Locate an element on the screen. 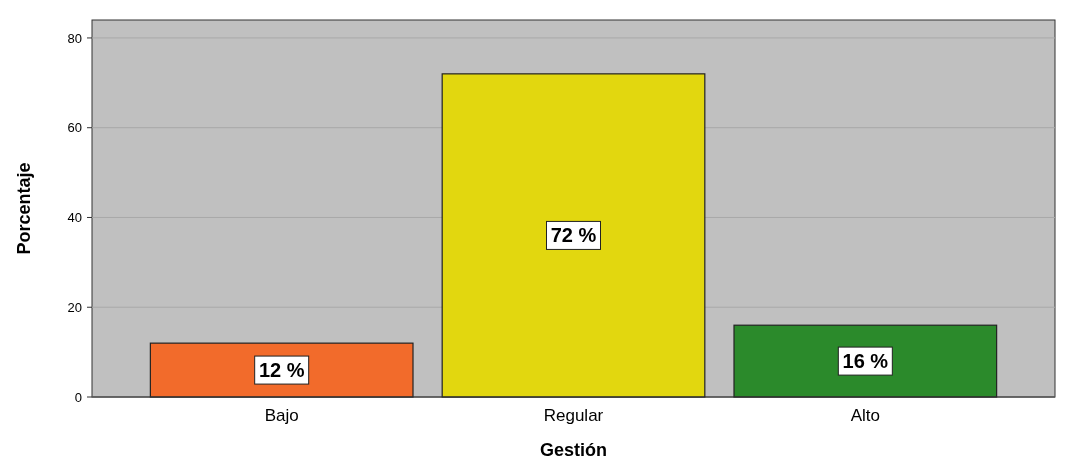  y-tick-label: 0 is located at coordinates (78, 397).